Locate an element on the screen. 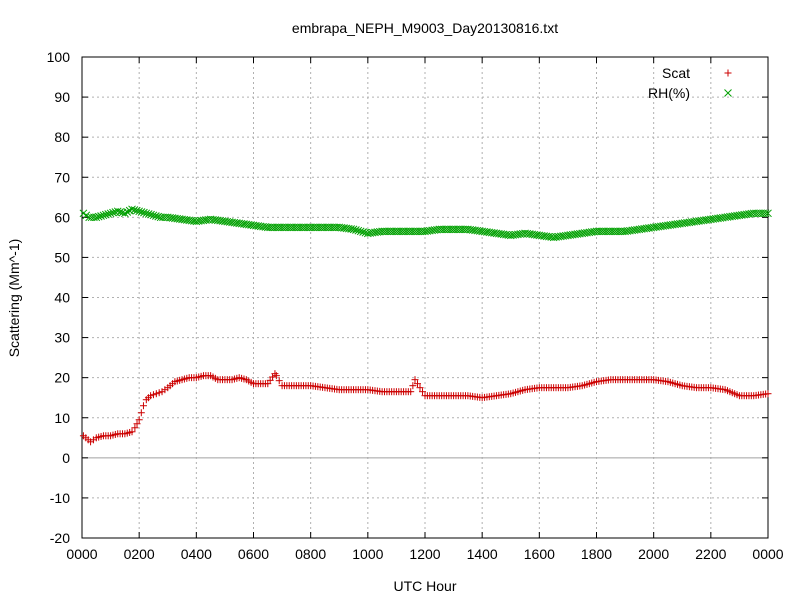 The width and height of the screenshot is (800, 600). y-axis-label: Scattering (Mm^-1) is located at coordinates (14, 298).